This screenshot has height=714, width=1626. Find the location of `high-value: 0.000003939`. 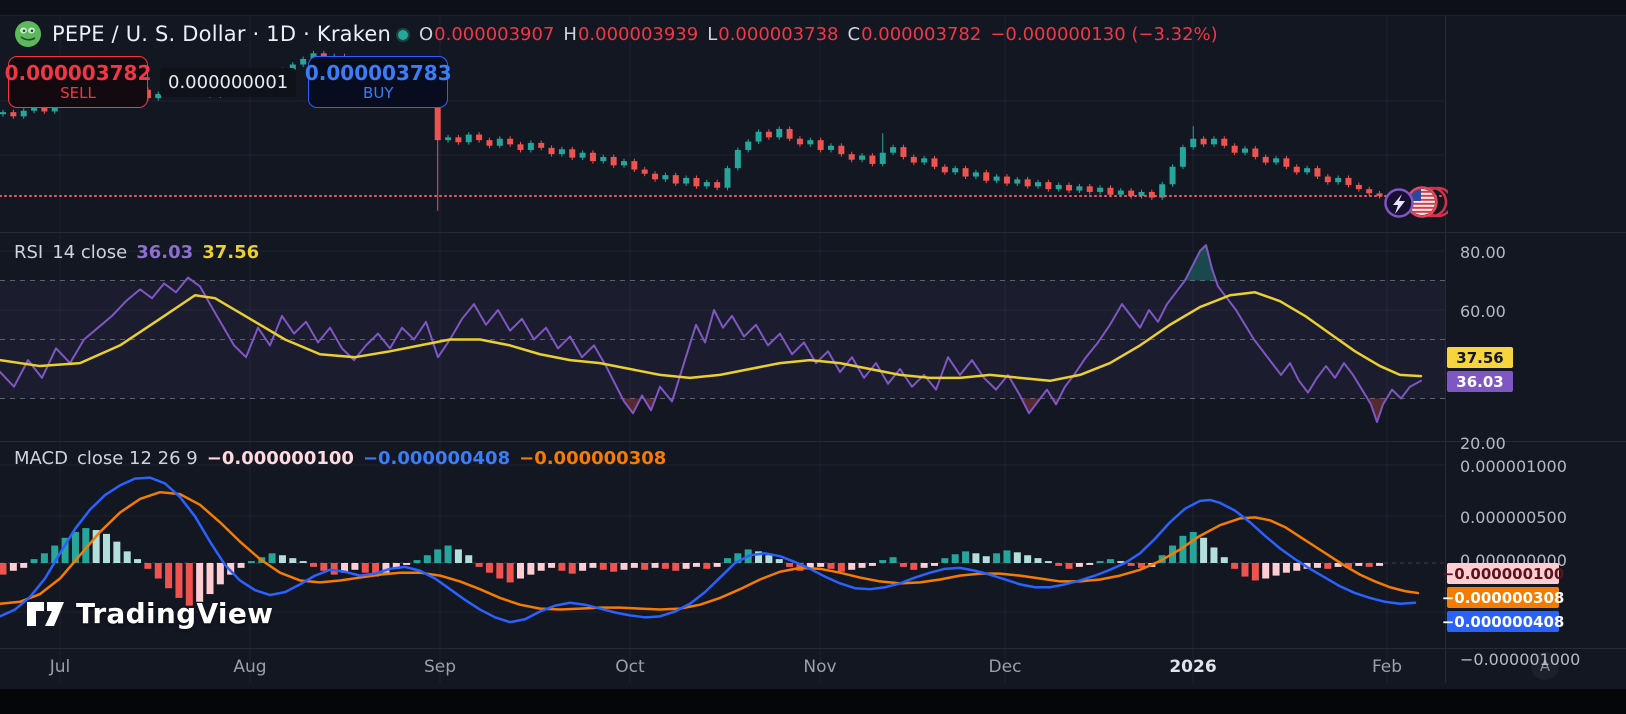

high-value: 0.000003939 is located at coordinates (638, 34).